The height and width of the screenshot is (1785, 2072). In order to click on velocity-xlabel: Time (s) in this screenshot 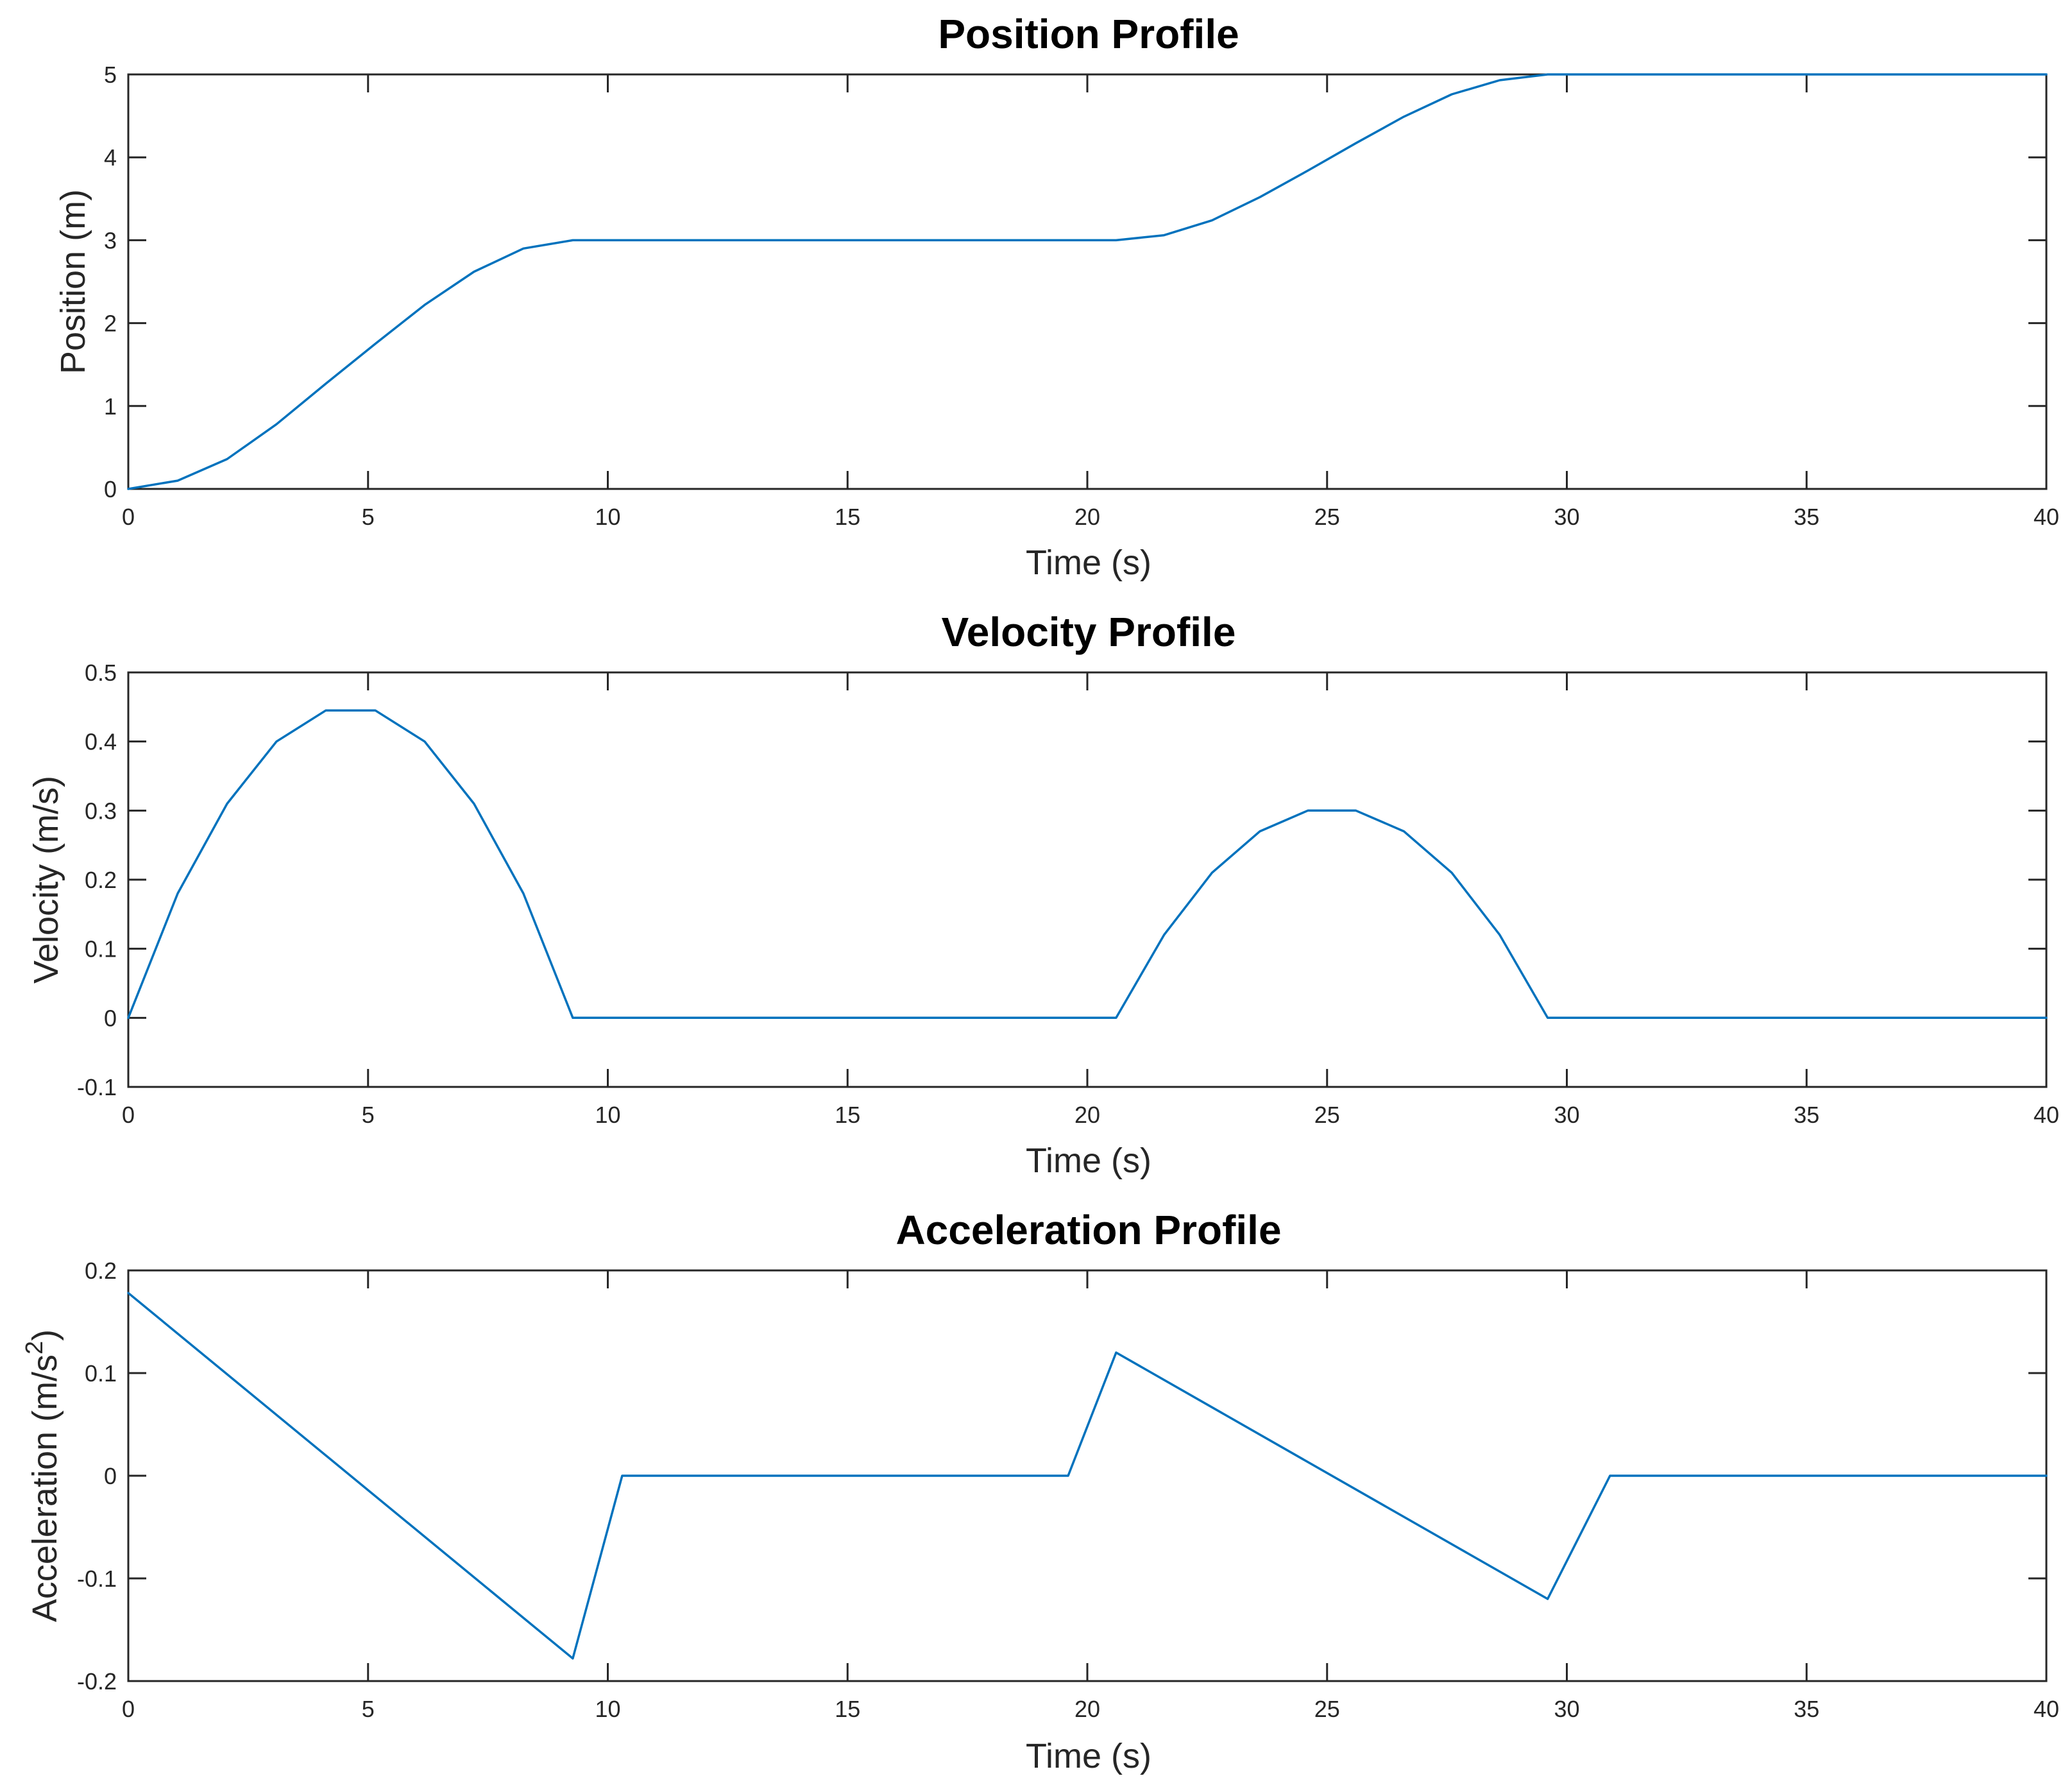, I will do `click(1088, 1160)`.